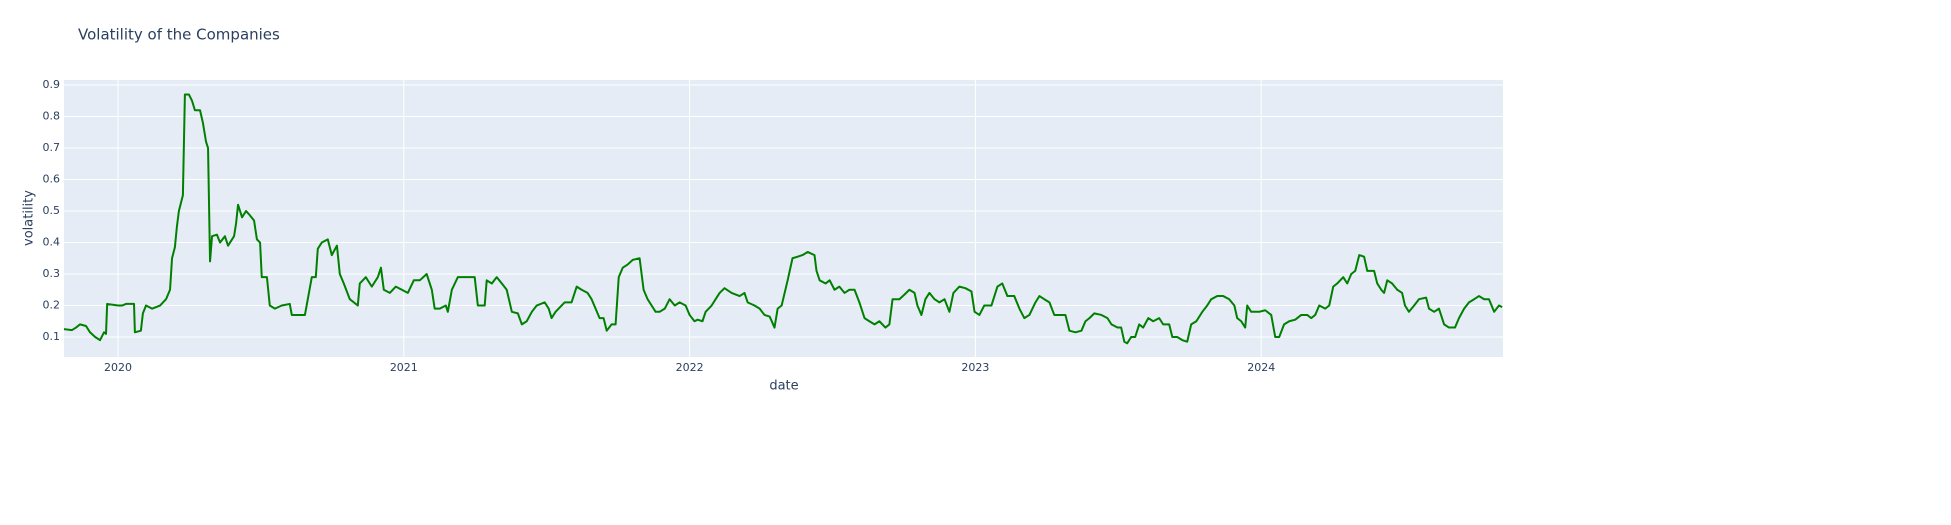 The width and height of the screenshot is (1951, 525). I want to click on y-tick-label: 0.3, so click(52, 273).